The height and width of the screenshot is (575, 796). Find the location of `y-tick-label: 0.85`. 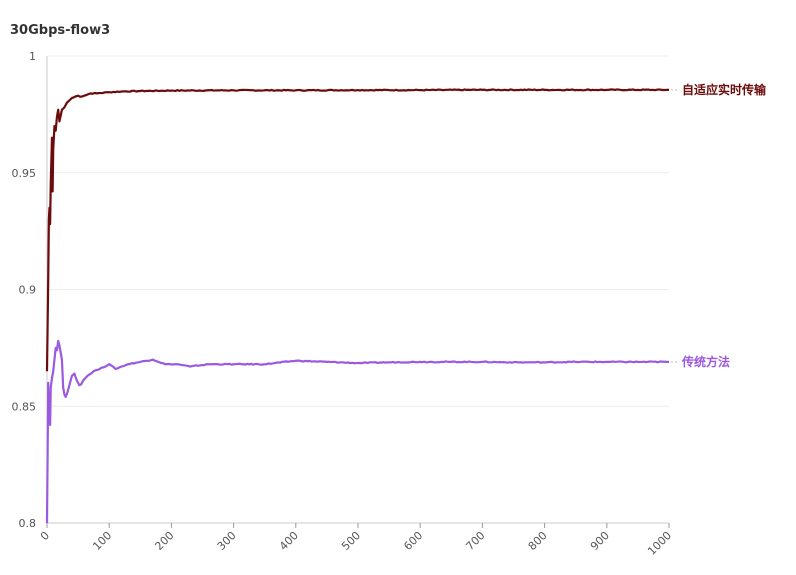

y-tick-label: 0.85 is located at coordinates (24, 406).